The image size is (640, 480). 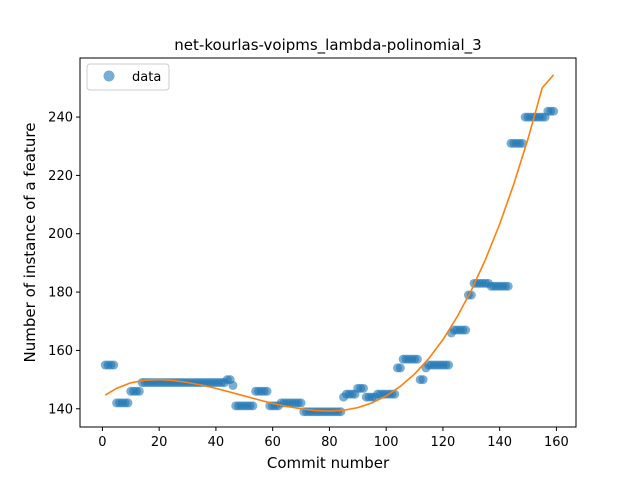 I want to click on legend-box, so click(x=128, y=77).